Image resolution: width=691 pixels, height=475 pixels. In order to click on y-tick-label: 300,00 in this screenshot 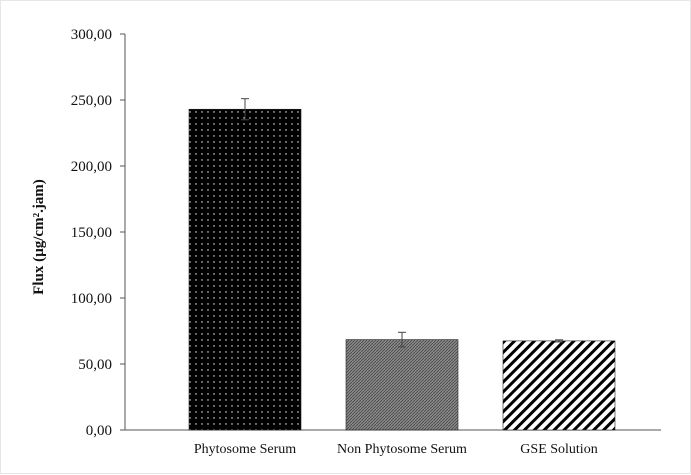, I will do `click(91, 35)`.